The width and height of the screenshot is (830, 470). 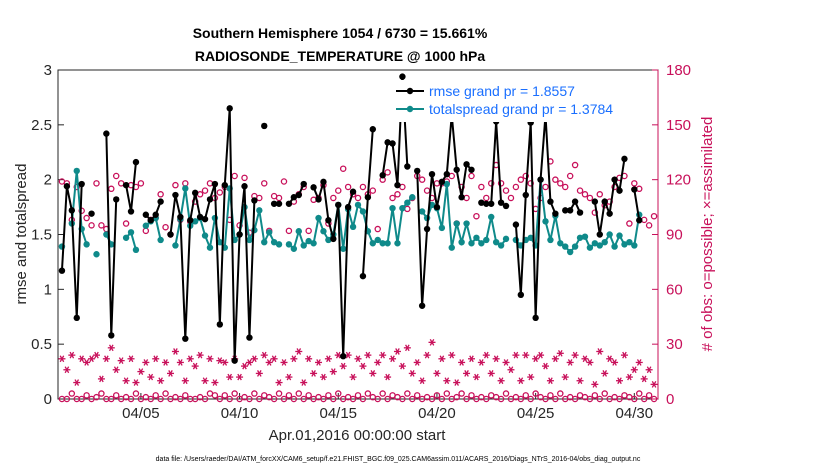 What do you see at coordinates (707, 234) in the screenshot?
I see `y-axis-label-right: # of obs: o=possible; ×=assimilated` at bounding box center [707, 234].